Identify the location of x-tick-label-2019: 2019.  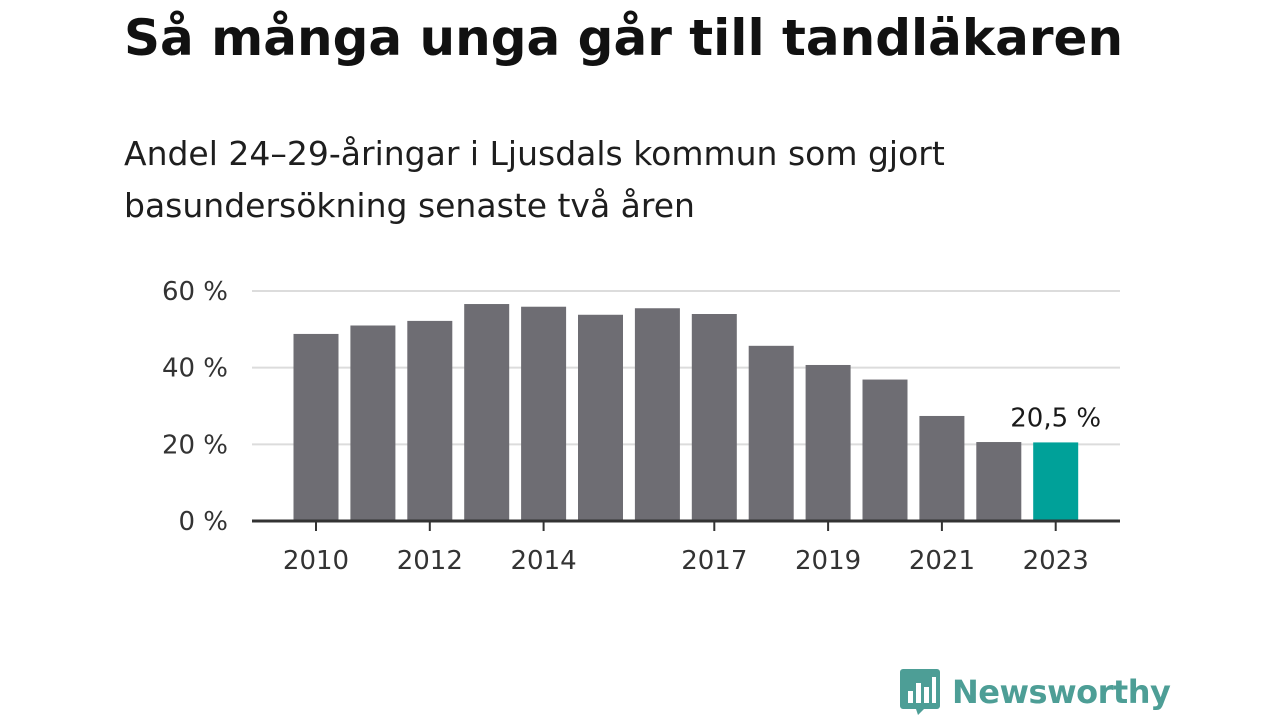
(828, 561).